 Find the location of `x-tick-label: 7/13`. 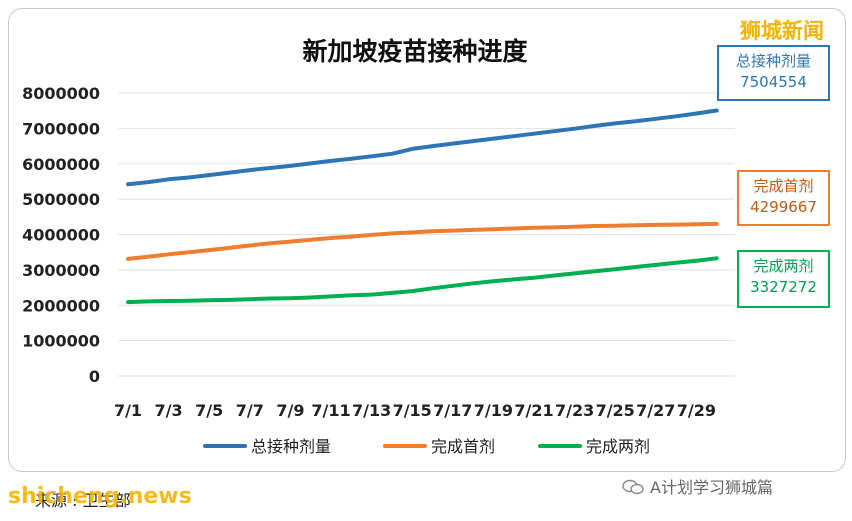

x-tick-label: 7/13 is located at coordinates (371, 410).